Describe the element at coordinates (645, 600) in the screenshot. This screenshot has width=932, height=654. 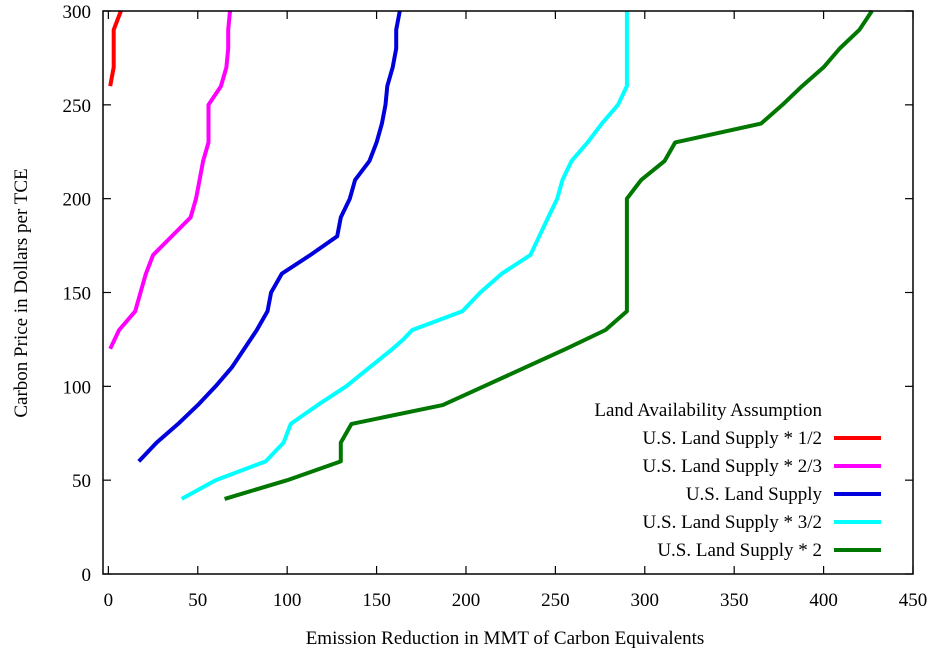
I see `x-tick-label: 300` at that location.